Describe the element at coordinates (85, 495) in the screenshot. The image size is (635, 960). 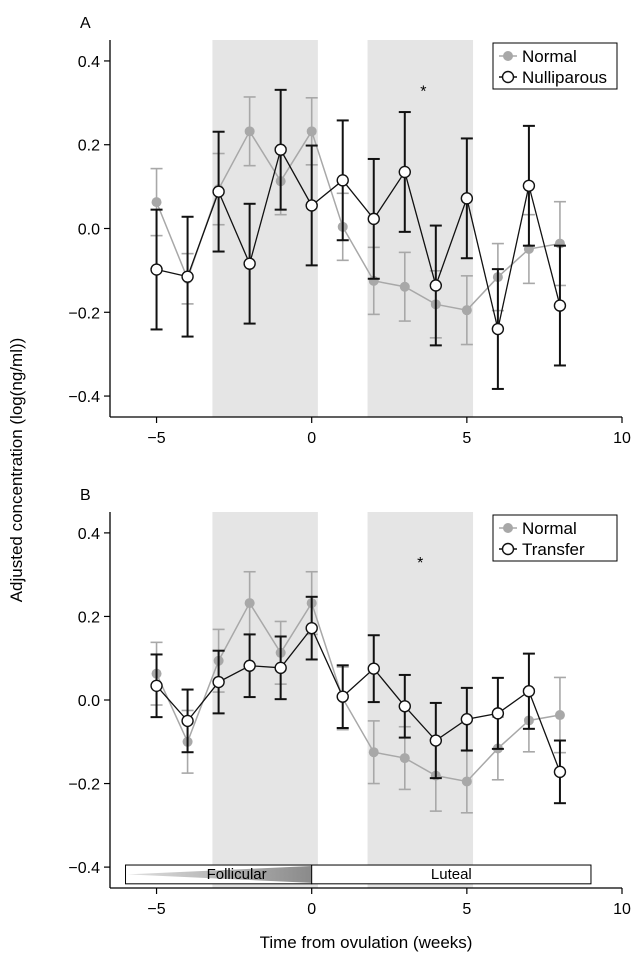
I see `panel-label: B` at that location.